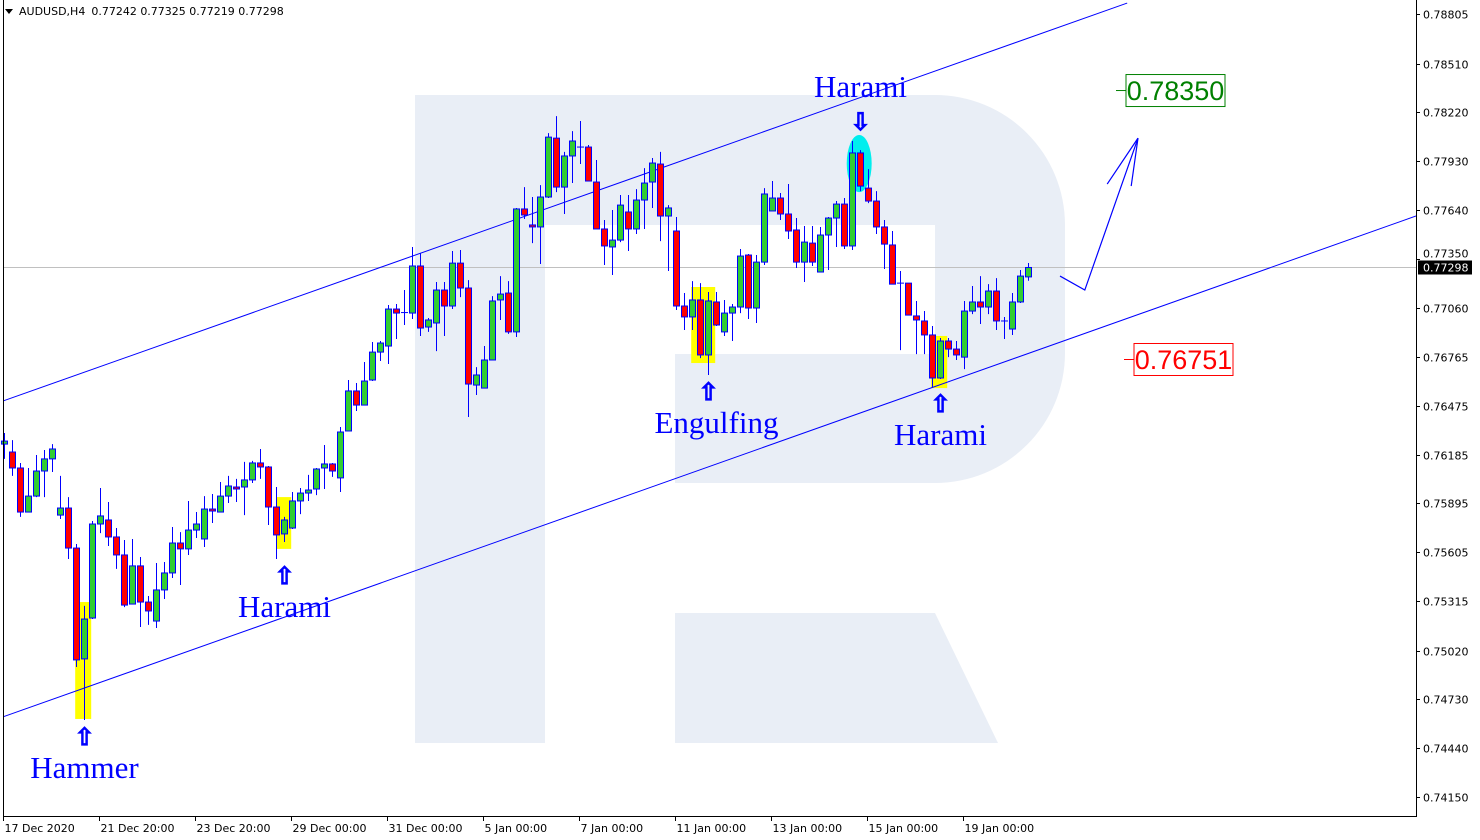 The width and height of the screenshot is (1480, 840). I want to click on triangle-down-icon, so click(9, 11).